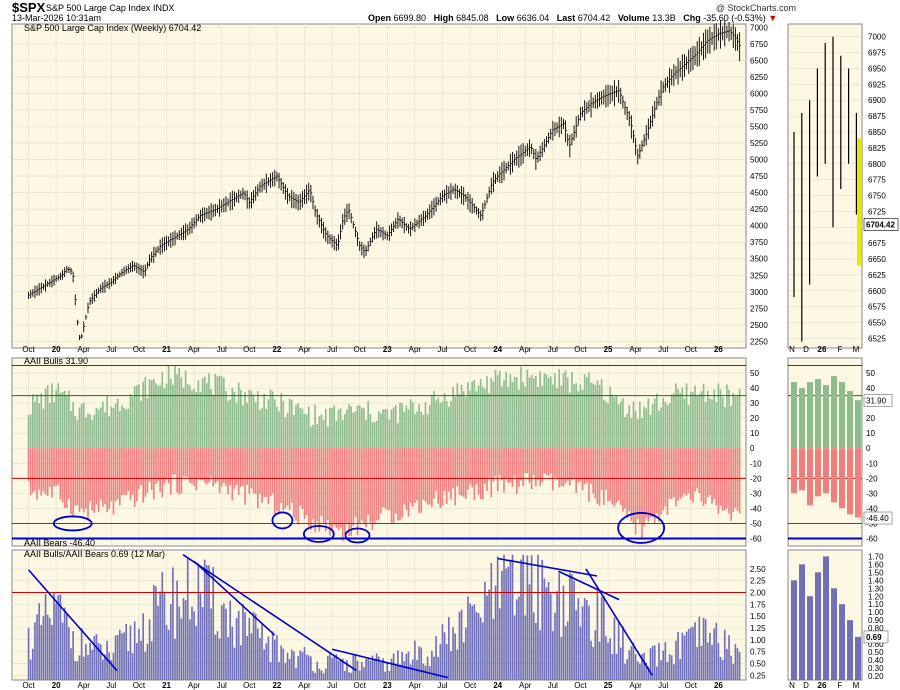 The width and height of the screenshot is (900, 690). What do you see at coordinates (276, 349) in the screenshot?
I see `x-tick-label: 22` at bounding box center [276, 349].